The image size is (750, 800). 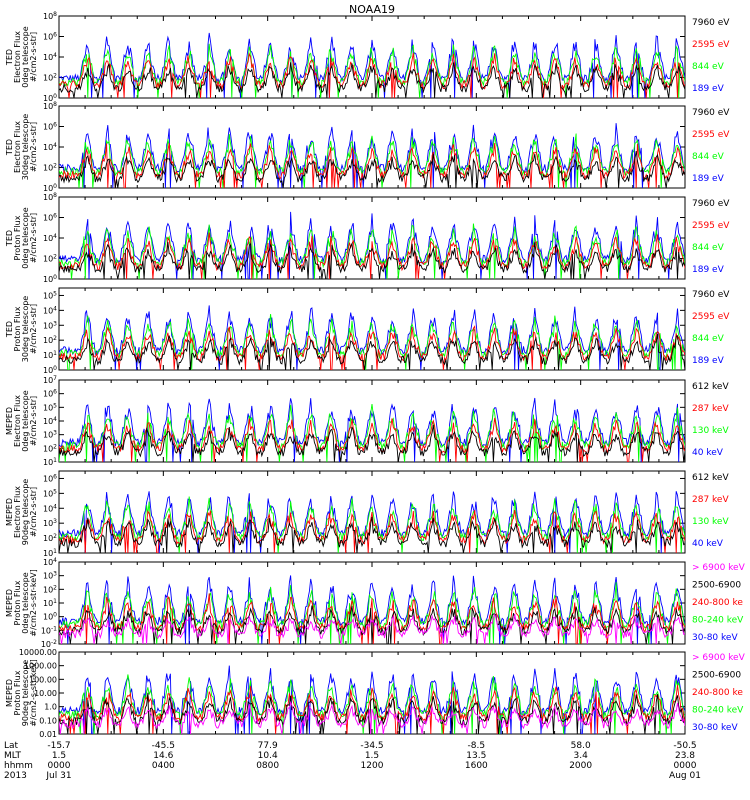 What do you see at coordinates (11, 746) in the screenshot?
I see `x-row-label: Lat` at bounding box center [11, 746].